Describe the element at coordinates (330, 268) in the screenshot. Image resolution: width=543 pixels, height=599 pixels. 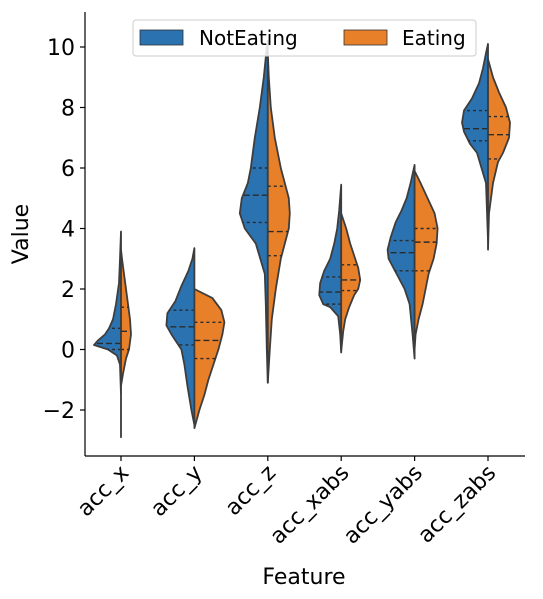
I see `violin-noteating-acc_xabs` at that location.